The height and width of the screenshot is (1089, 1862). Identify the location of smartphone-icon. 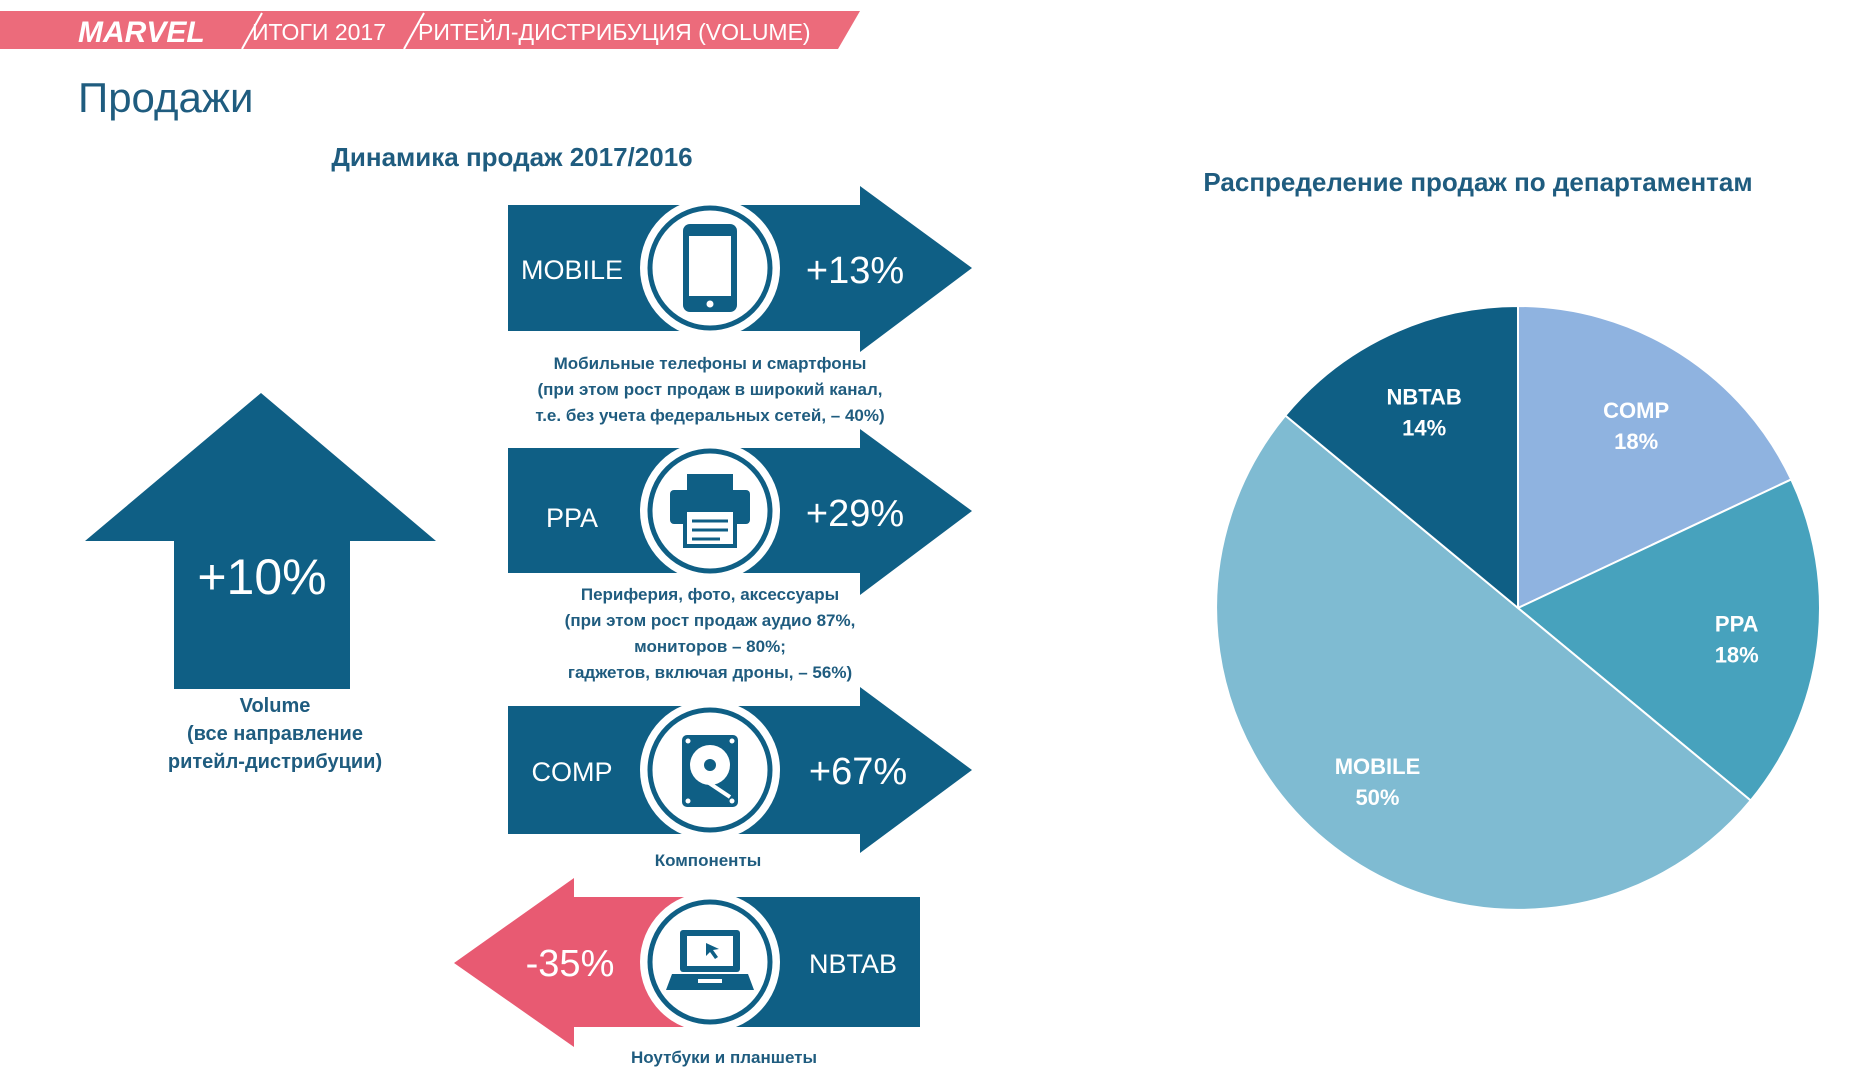
(710, 268).